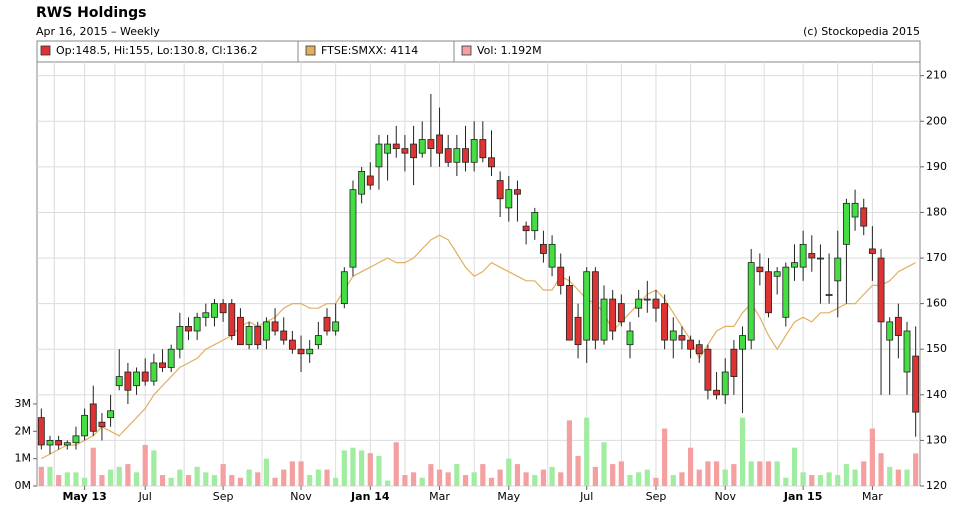  Describe the element at coordinates (861, 31) in the screenshot. I see `credit: (c) Stockopedia 2015` at that location.